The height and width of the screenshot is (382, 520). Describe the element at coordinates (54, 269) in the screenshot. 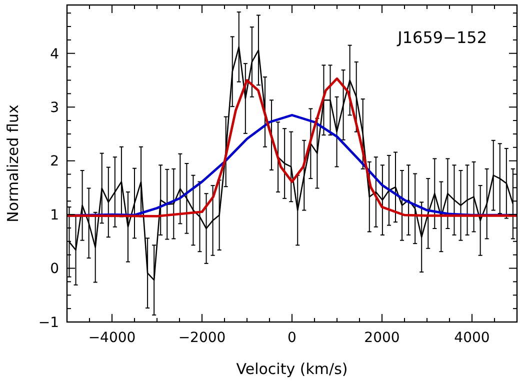

I see `y-tick-label: 0` at that location.